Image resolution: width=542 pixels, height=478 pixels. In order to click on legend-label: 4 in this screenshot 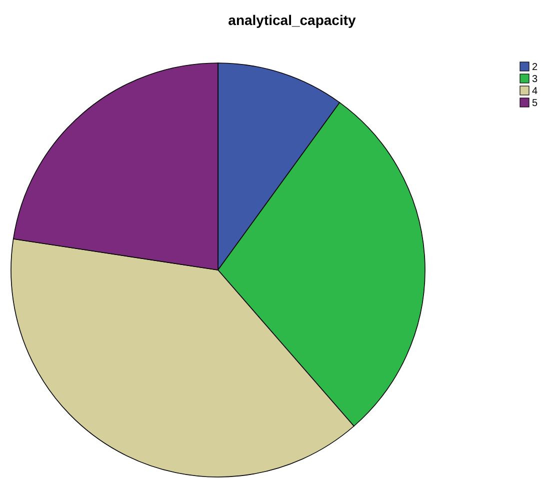, I will do `click(535, 91)`.